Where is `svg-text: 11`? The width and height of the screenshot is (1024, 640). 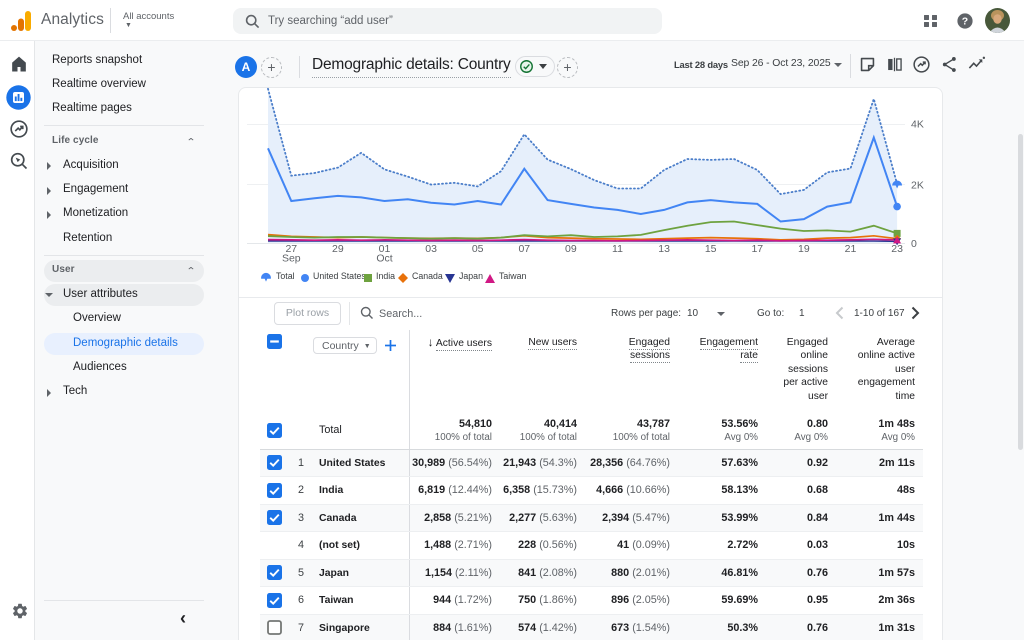
svg-text: 11 is located at coordinates (617, 249).